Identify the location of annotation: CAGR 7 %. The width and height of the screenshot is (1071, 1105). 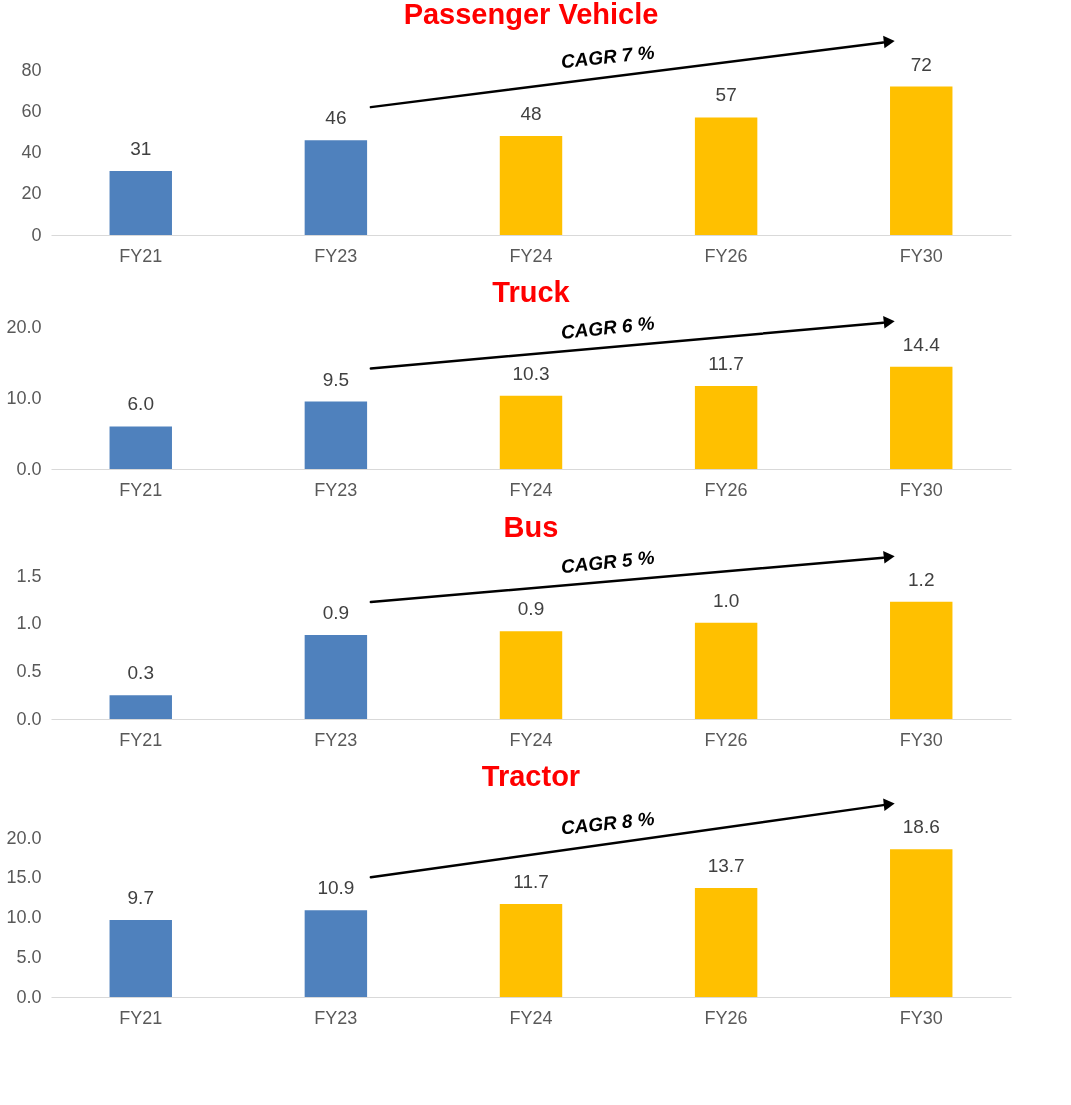
(607, 57).